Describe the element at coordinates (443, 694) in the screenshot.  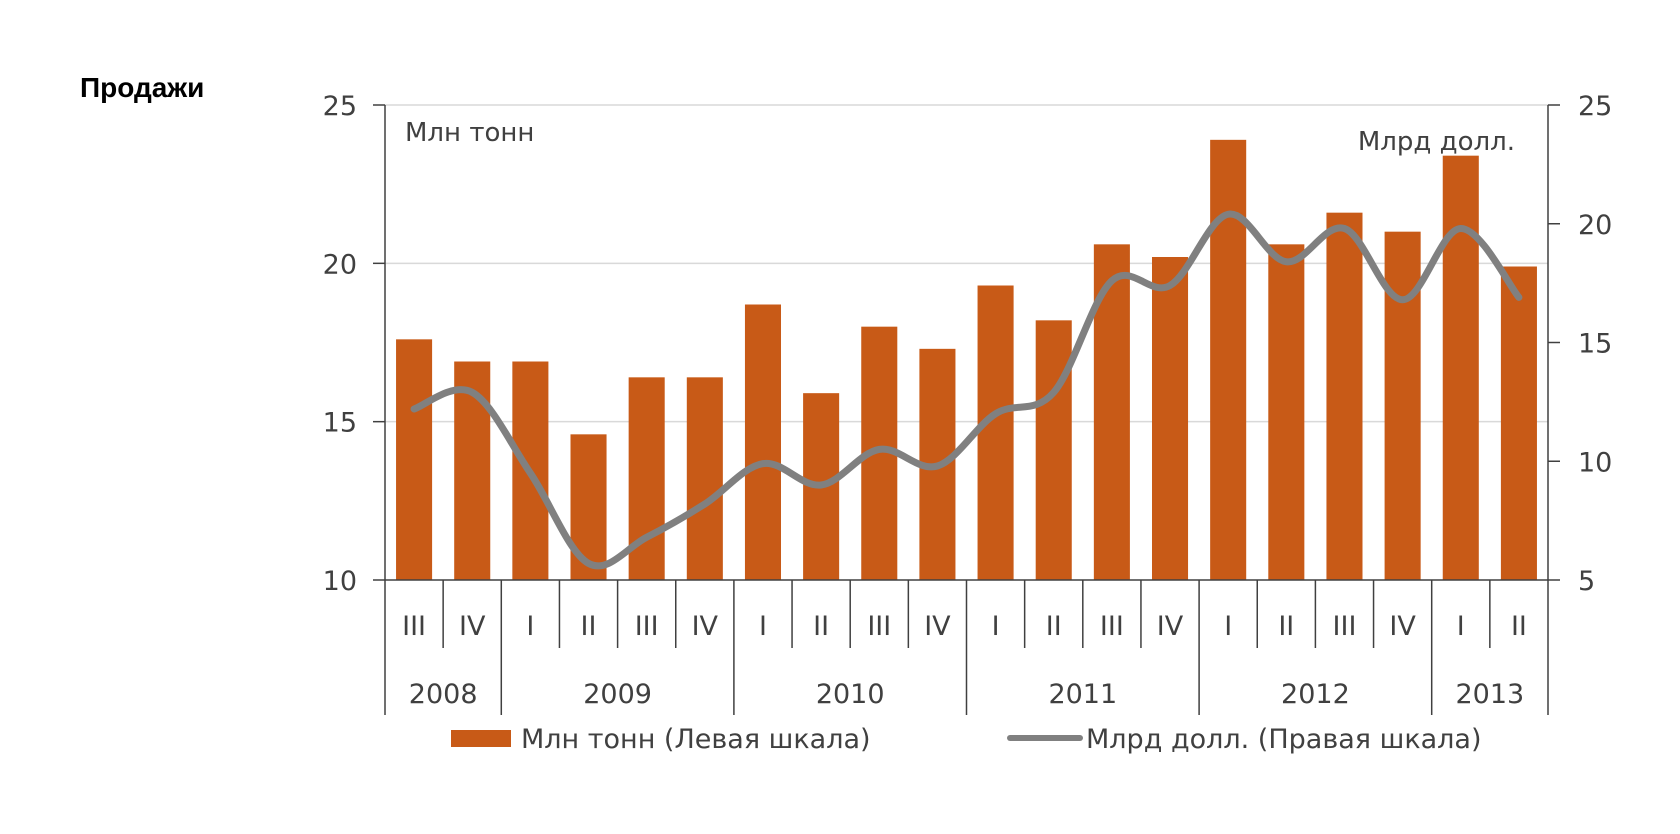
I see `year-label: 2008` at that location.